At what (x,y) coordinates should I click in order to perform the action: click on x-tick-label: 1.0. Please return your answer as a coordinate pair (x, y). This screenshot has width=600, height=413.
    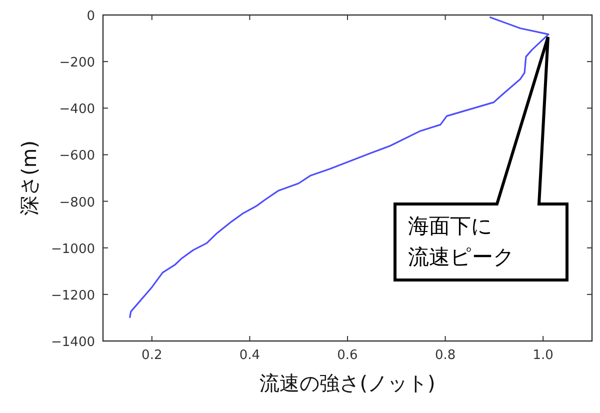
    Looking at the image, I should click on (543, 355).